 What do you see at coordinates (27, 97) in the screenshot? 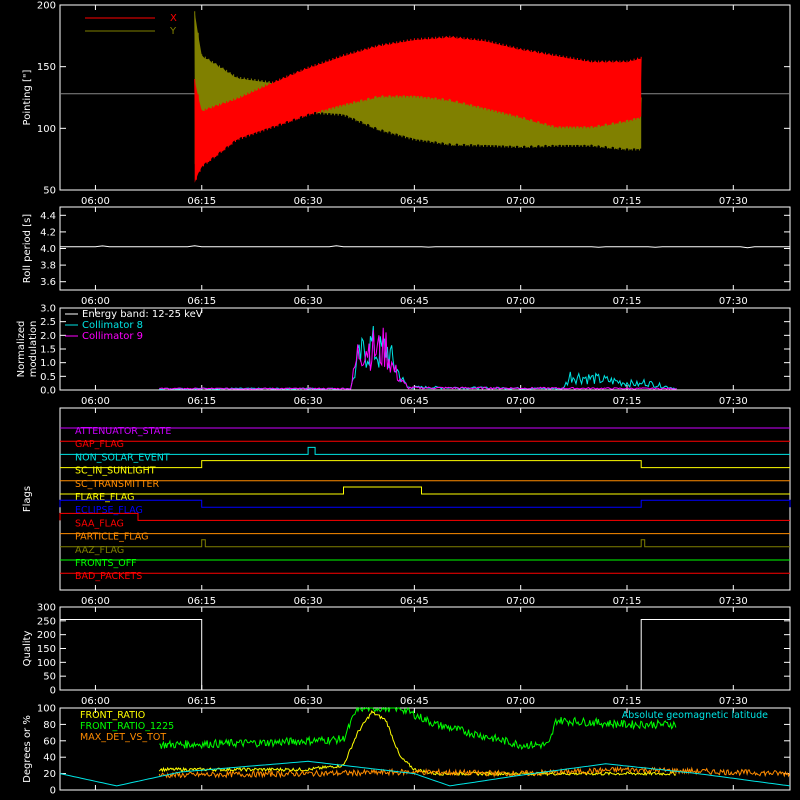
I see `y-axis-label: Pointing ["]` at bounding box center [27, 97].